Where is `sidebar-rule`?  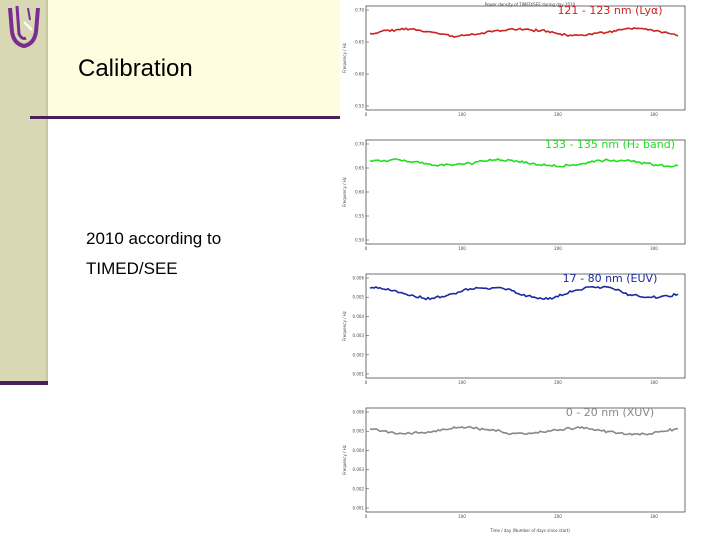 sidebar-rule is located at coordinates (24, 383).